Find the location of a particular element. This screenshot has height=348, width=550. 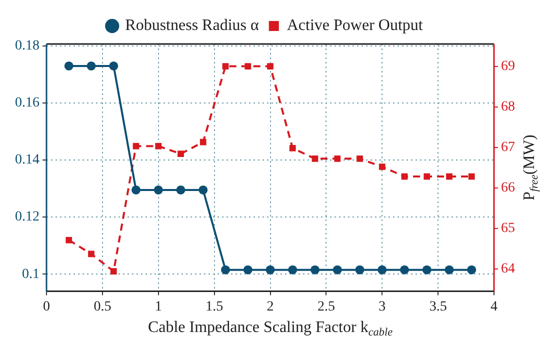

x-tick-label: 3.5 is located at coordinates (438, 306).